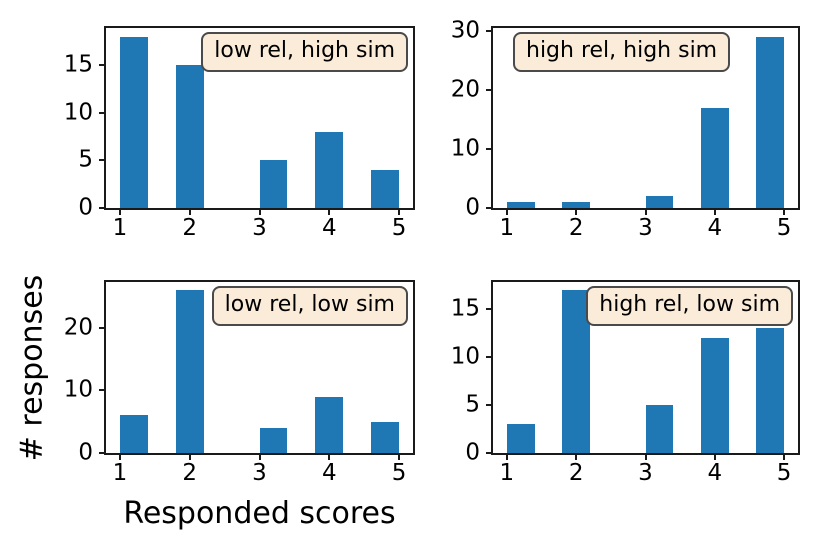  What do you see at coordinates (309, 306) in the screenshot?
I see `legend-low-rel-low-sim: low rel, low sim` at bounding box center [309, 306].